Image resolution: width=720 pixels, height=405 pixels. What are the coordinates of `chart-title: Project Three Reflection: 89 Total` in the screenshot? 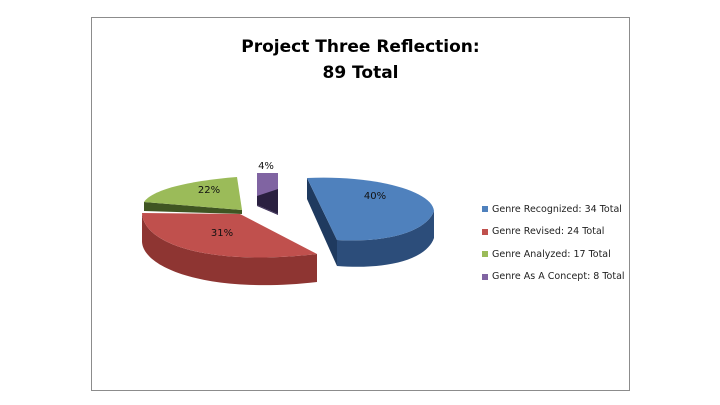 It's located at (360, 60).